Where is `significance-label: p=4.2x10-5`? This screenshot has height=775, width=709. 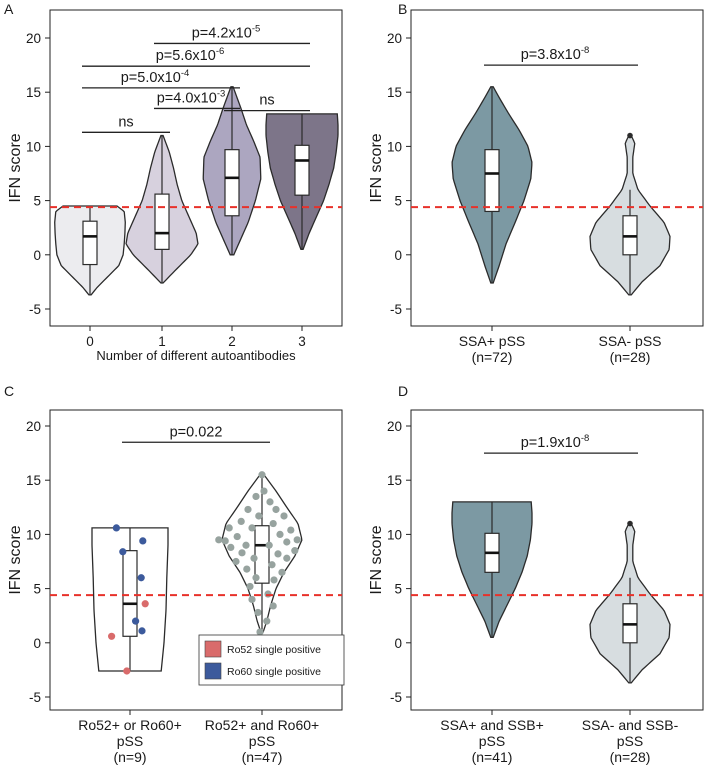 significance-label: p=4.2x10-5 is located at coordinates (226, 32).